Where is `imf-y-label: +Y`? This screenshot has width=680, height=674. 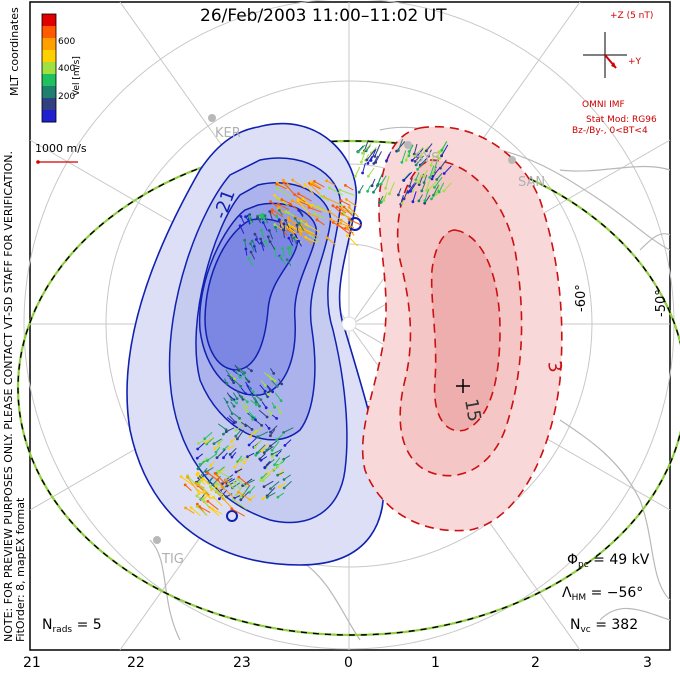 imf-y-label: +Y is located at coordinates (635, 62).